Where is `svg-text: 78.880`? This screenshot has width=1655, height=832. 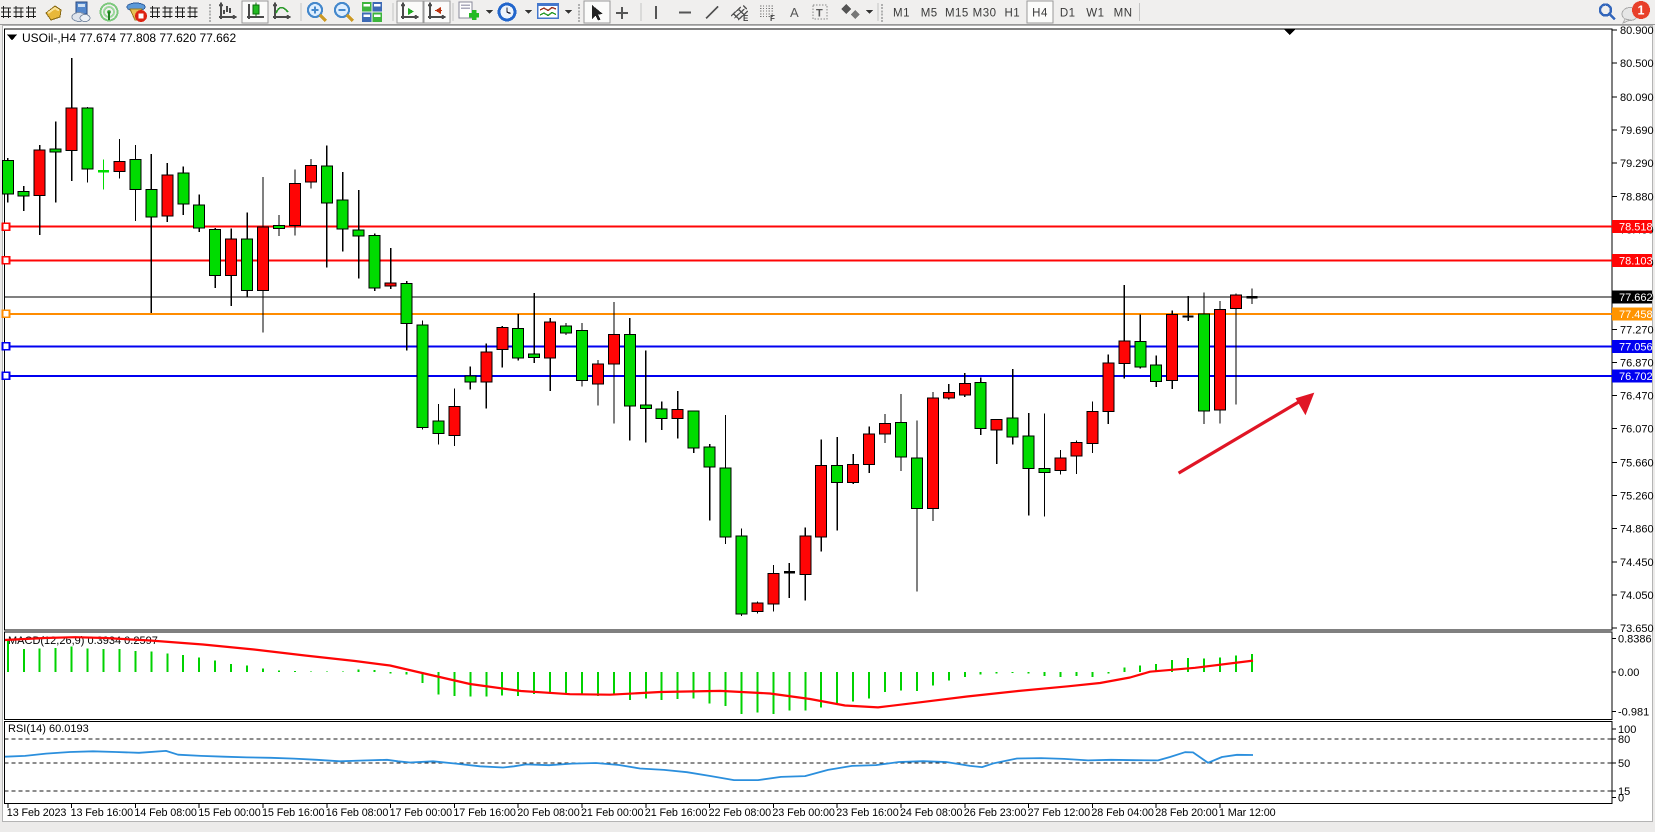 svg-text: 78.880 is located at coordinates (1637, 198).